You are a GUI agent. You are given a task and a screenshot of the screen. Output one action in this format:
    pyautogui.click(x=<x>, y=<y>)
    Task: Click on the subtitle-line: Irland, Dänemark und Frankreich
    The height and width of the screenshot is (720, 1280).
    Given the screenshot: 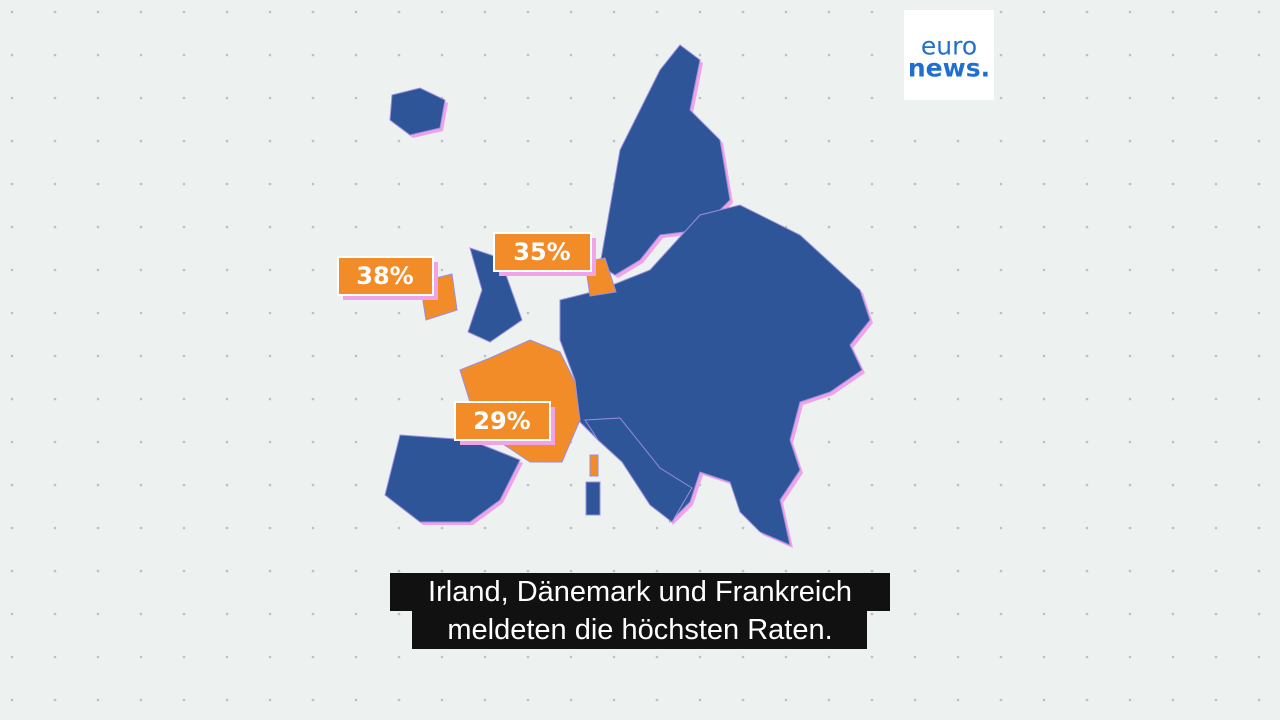 What is the action you would take?
    pyautogui.click(x=640, y=592)
    